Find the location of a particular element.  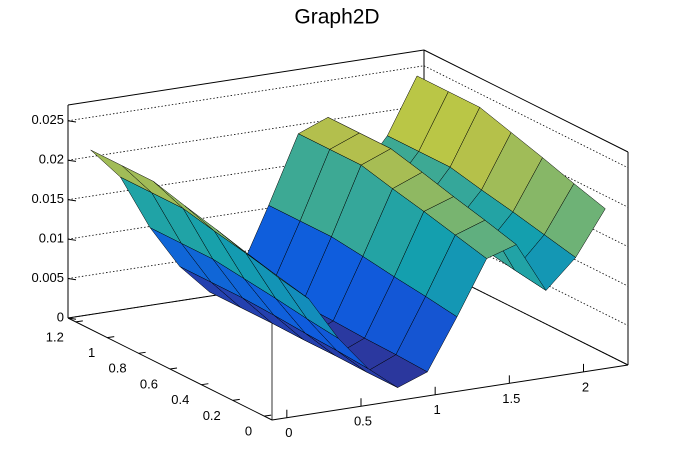

z-tick-label: 0.025 is located at coordinates (47, 119).